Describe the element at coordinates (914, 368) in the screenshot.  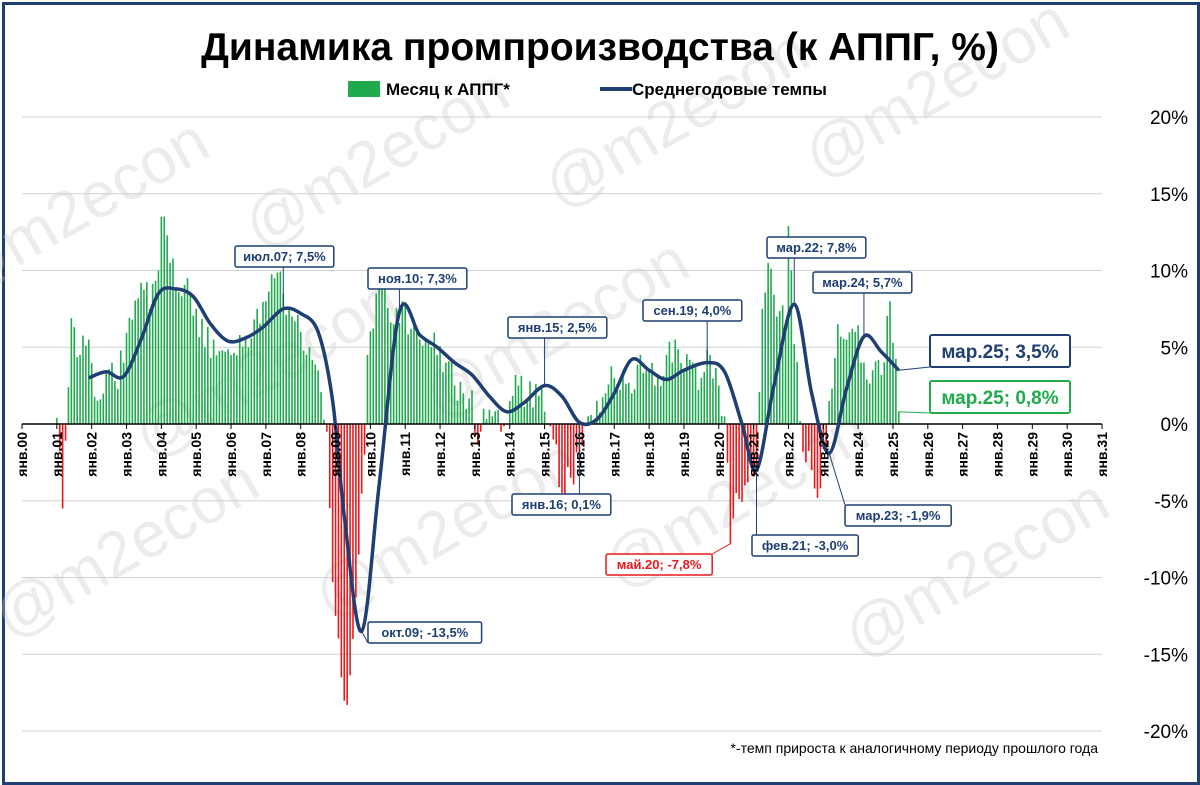
I see `annotation-leader` at that location.